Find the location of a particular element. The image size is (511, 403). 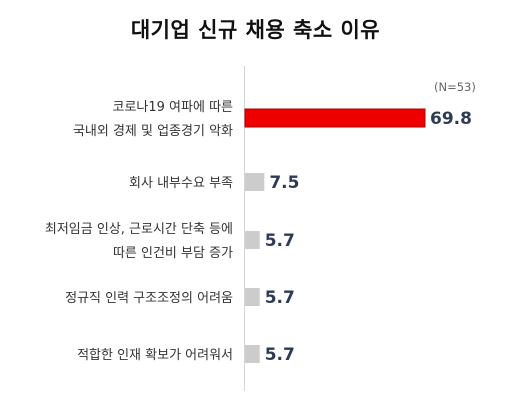

value-label-0: 69.8 is located at coordinates (451, 119).